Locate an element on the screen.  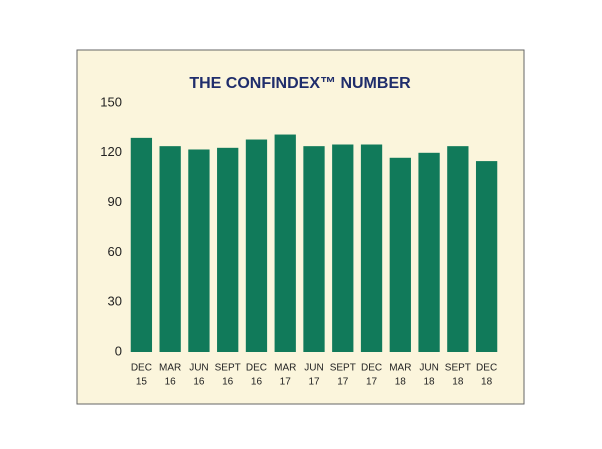
y-tick-label: 60 is located at coordinates (115, 251).